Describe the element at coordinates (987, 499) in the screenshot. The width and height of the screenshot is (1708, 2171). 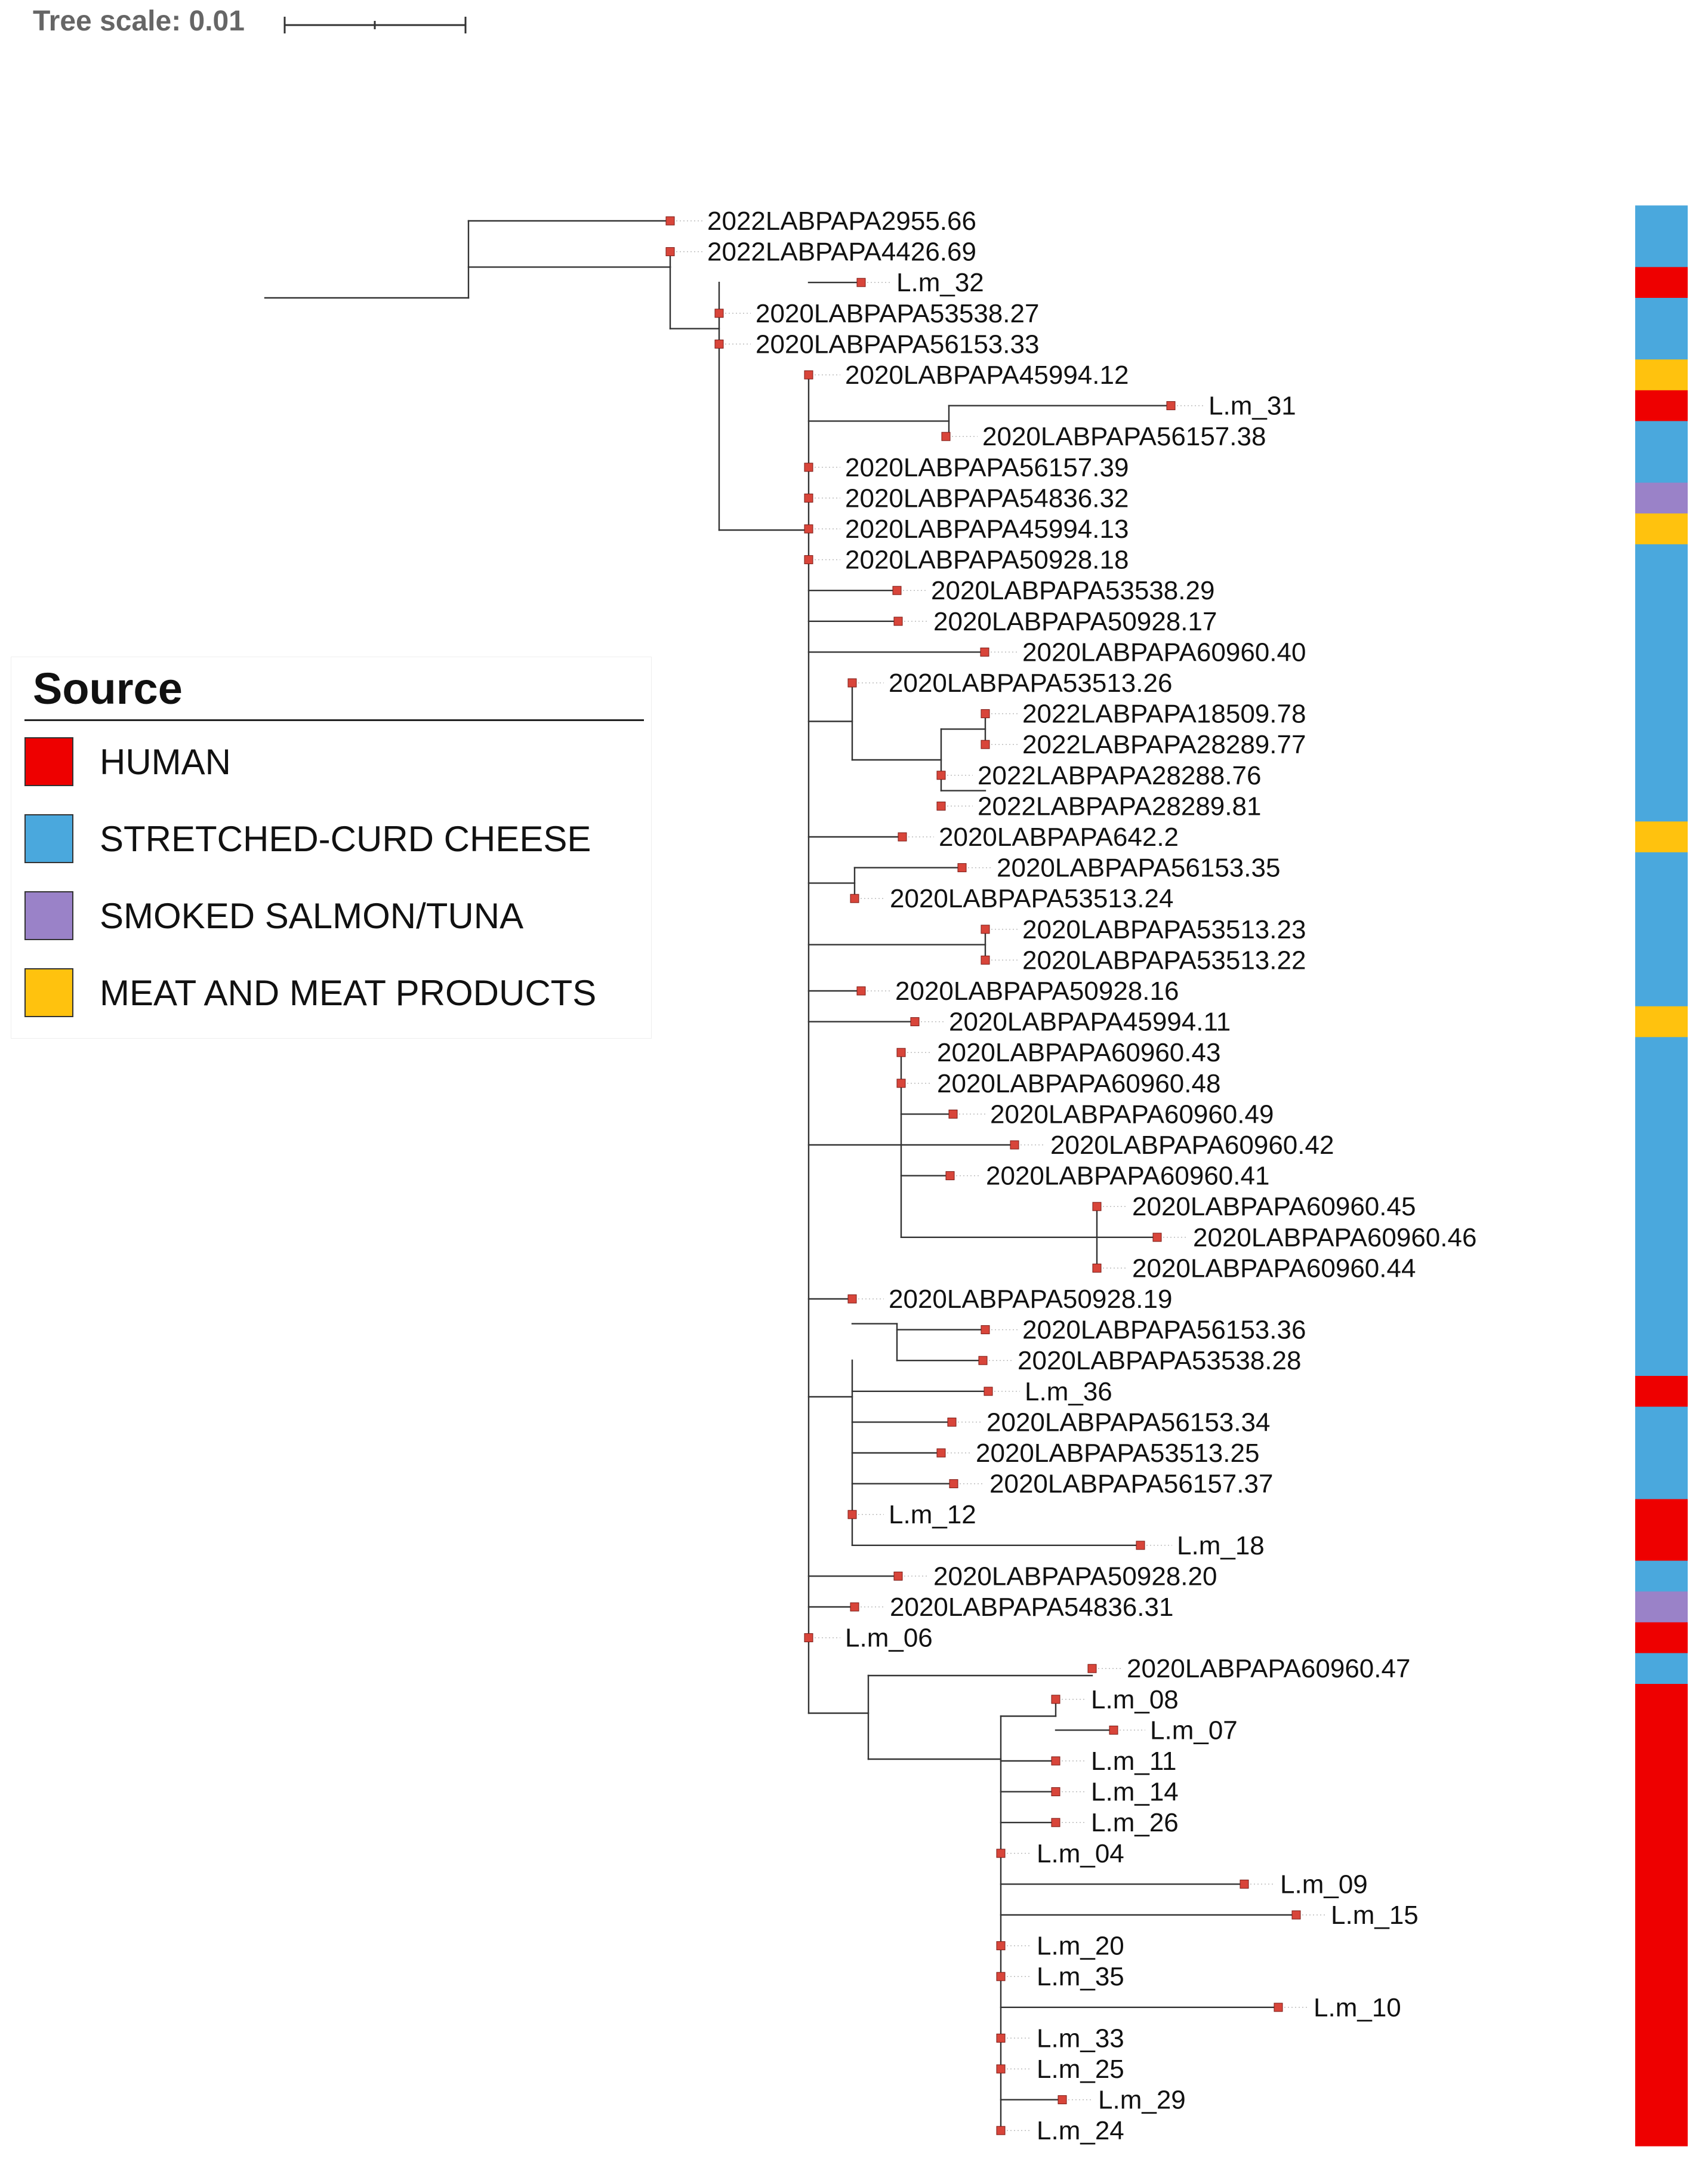
I see `leaf-label: 2020LABPAPA54836.32` at that location.